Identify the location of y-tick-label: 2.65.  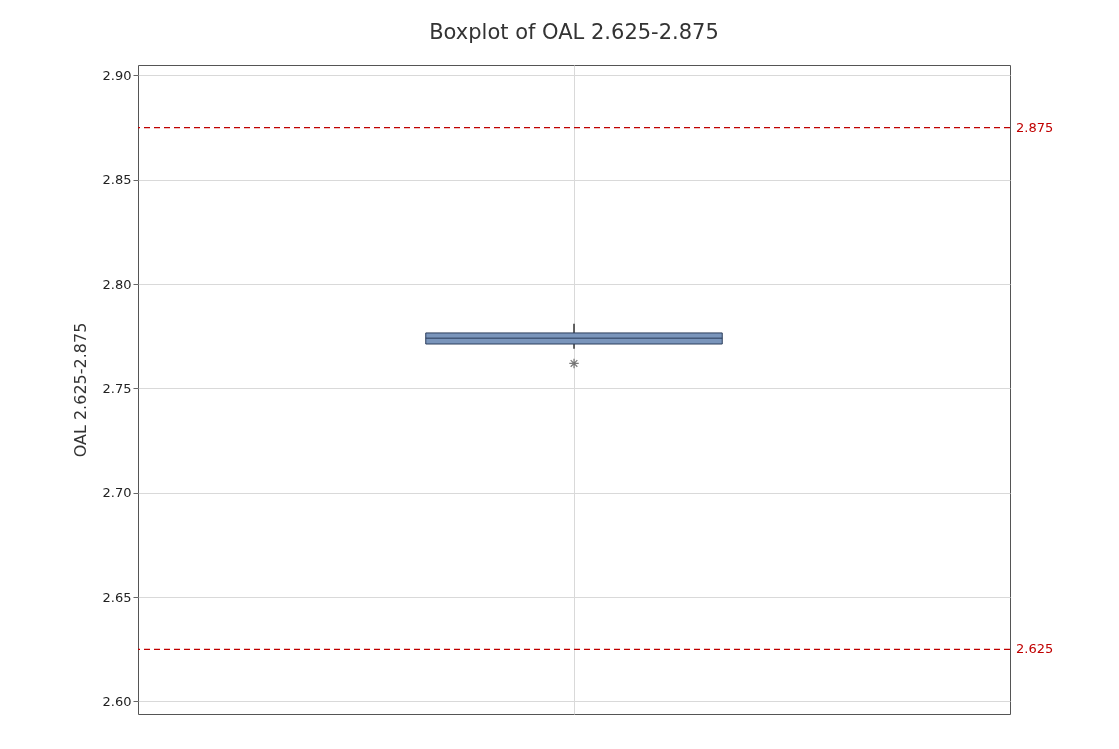
(117, 597).